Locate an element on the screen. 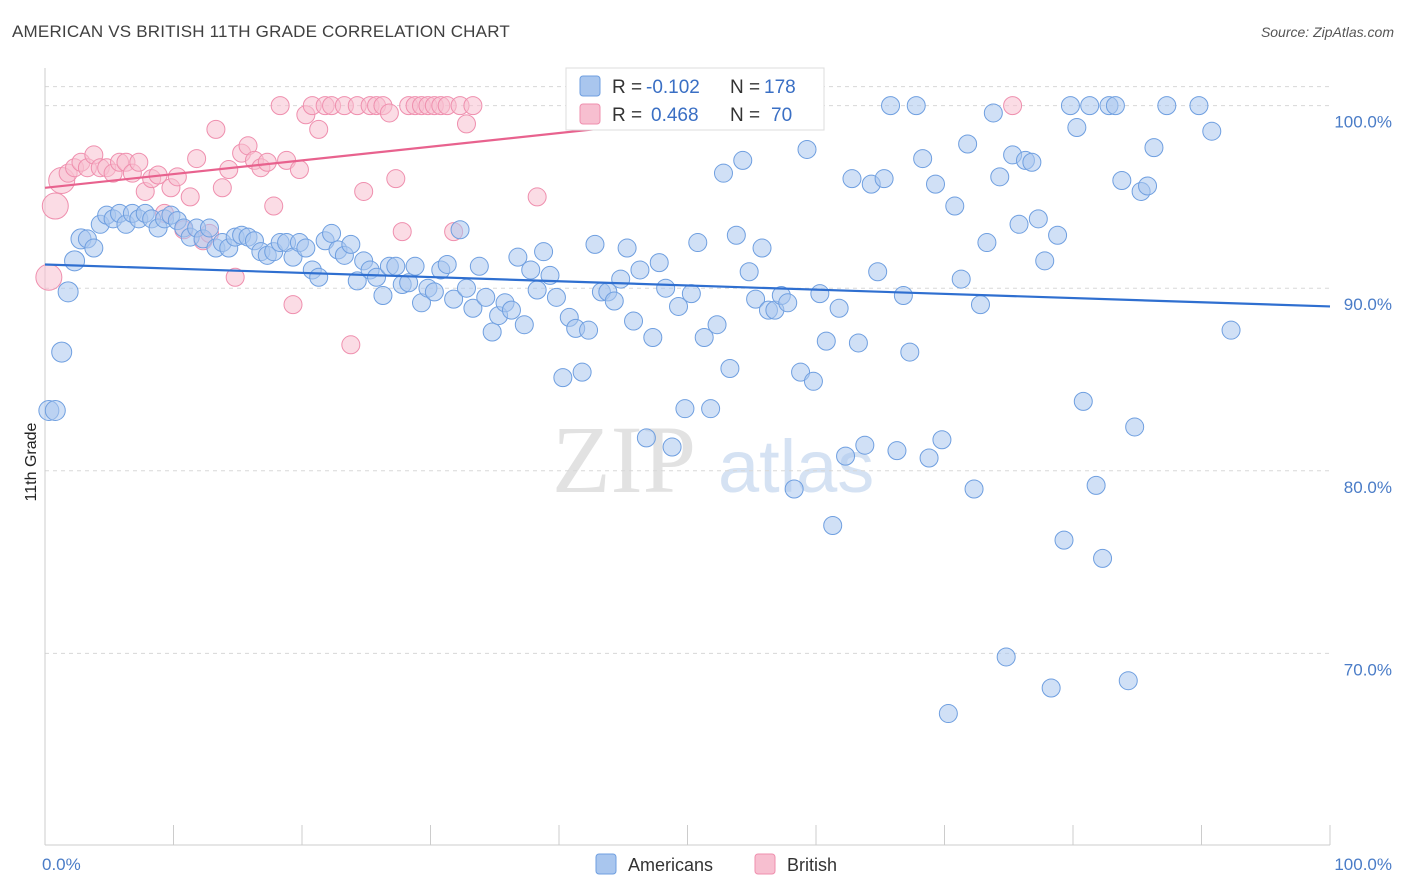 This screenshot has height=892, width=1406. stats-legend-box is located at coordinates (695, 99).